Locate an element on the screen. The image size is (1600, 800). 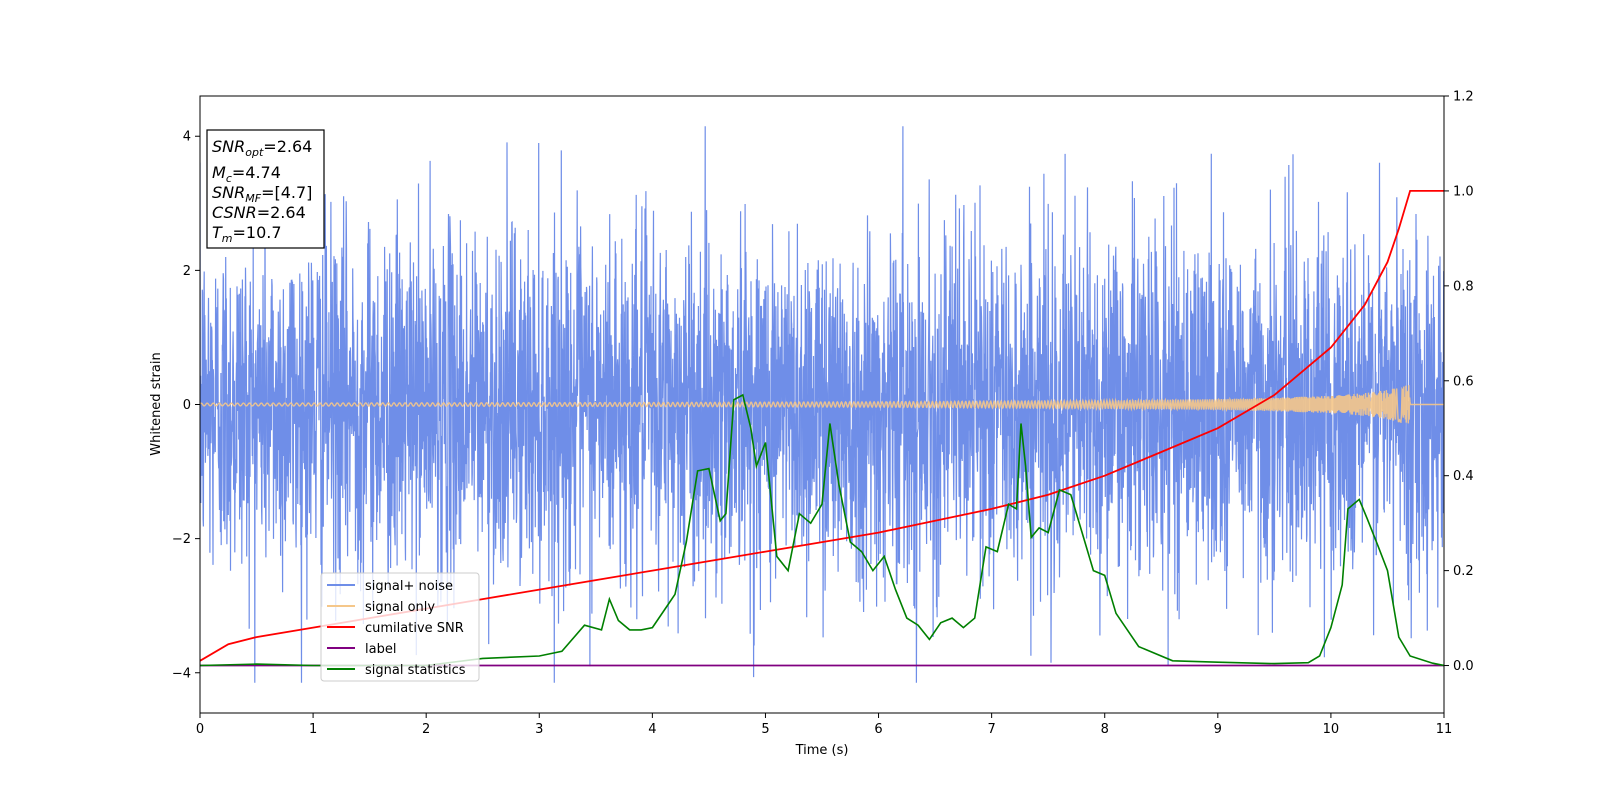
legend-label-cumulative-snr: cumilative SNR is located at coordinates (414, 628).